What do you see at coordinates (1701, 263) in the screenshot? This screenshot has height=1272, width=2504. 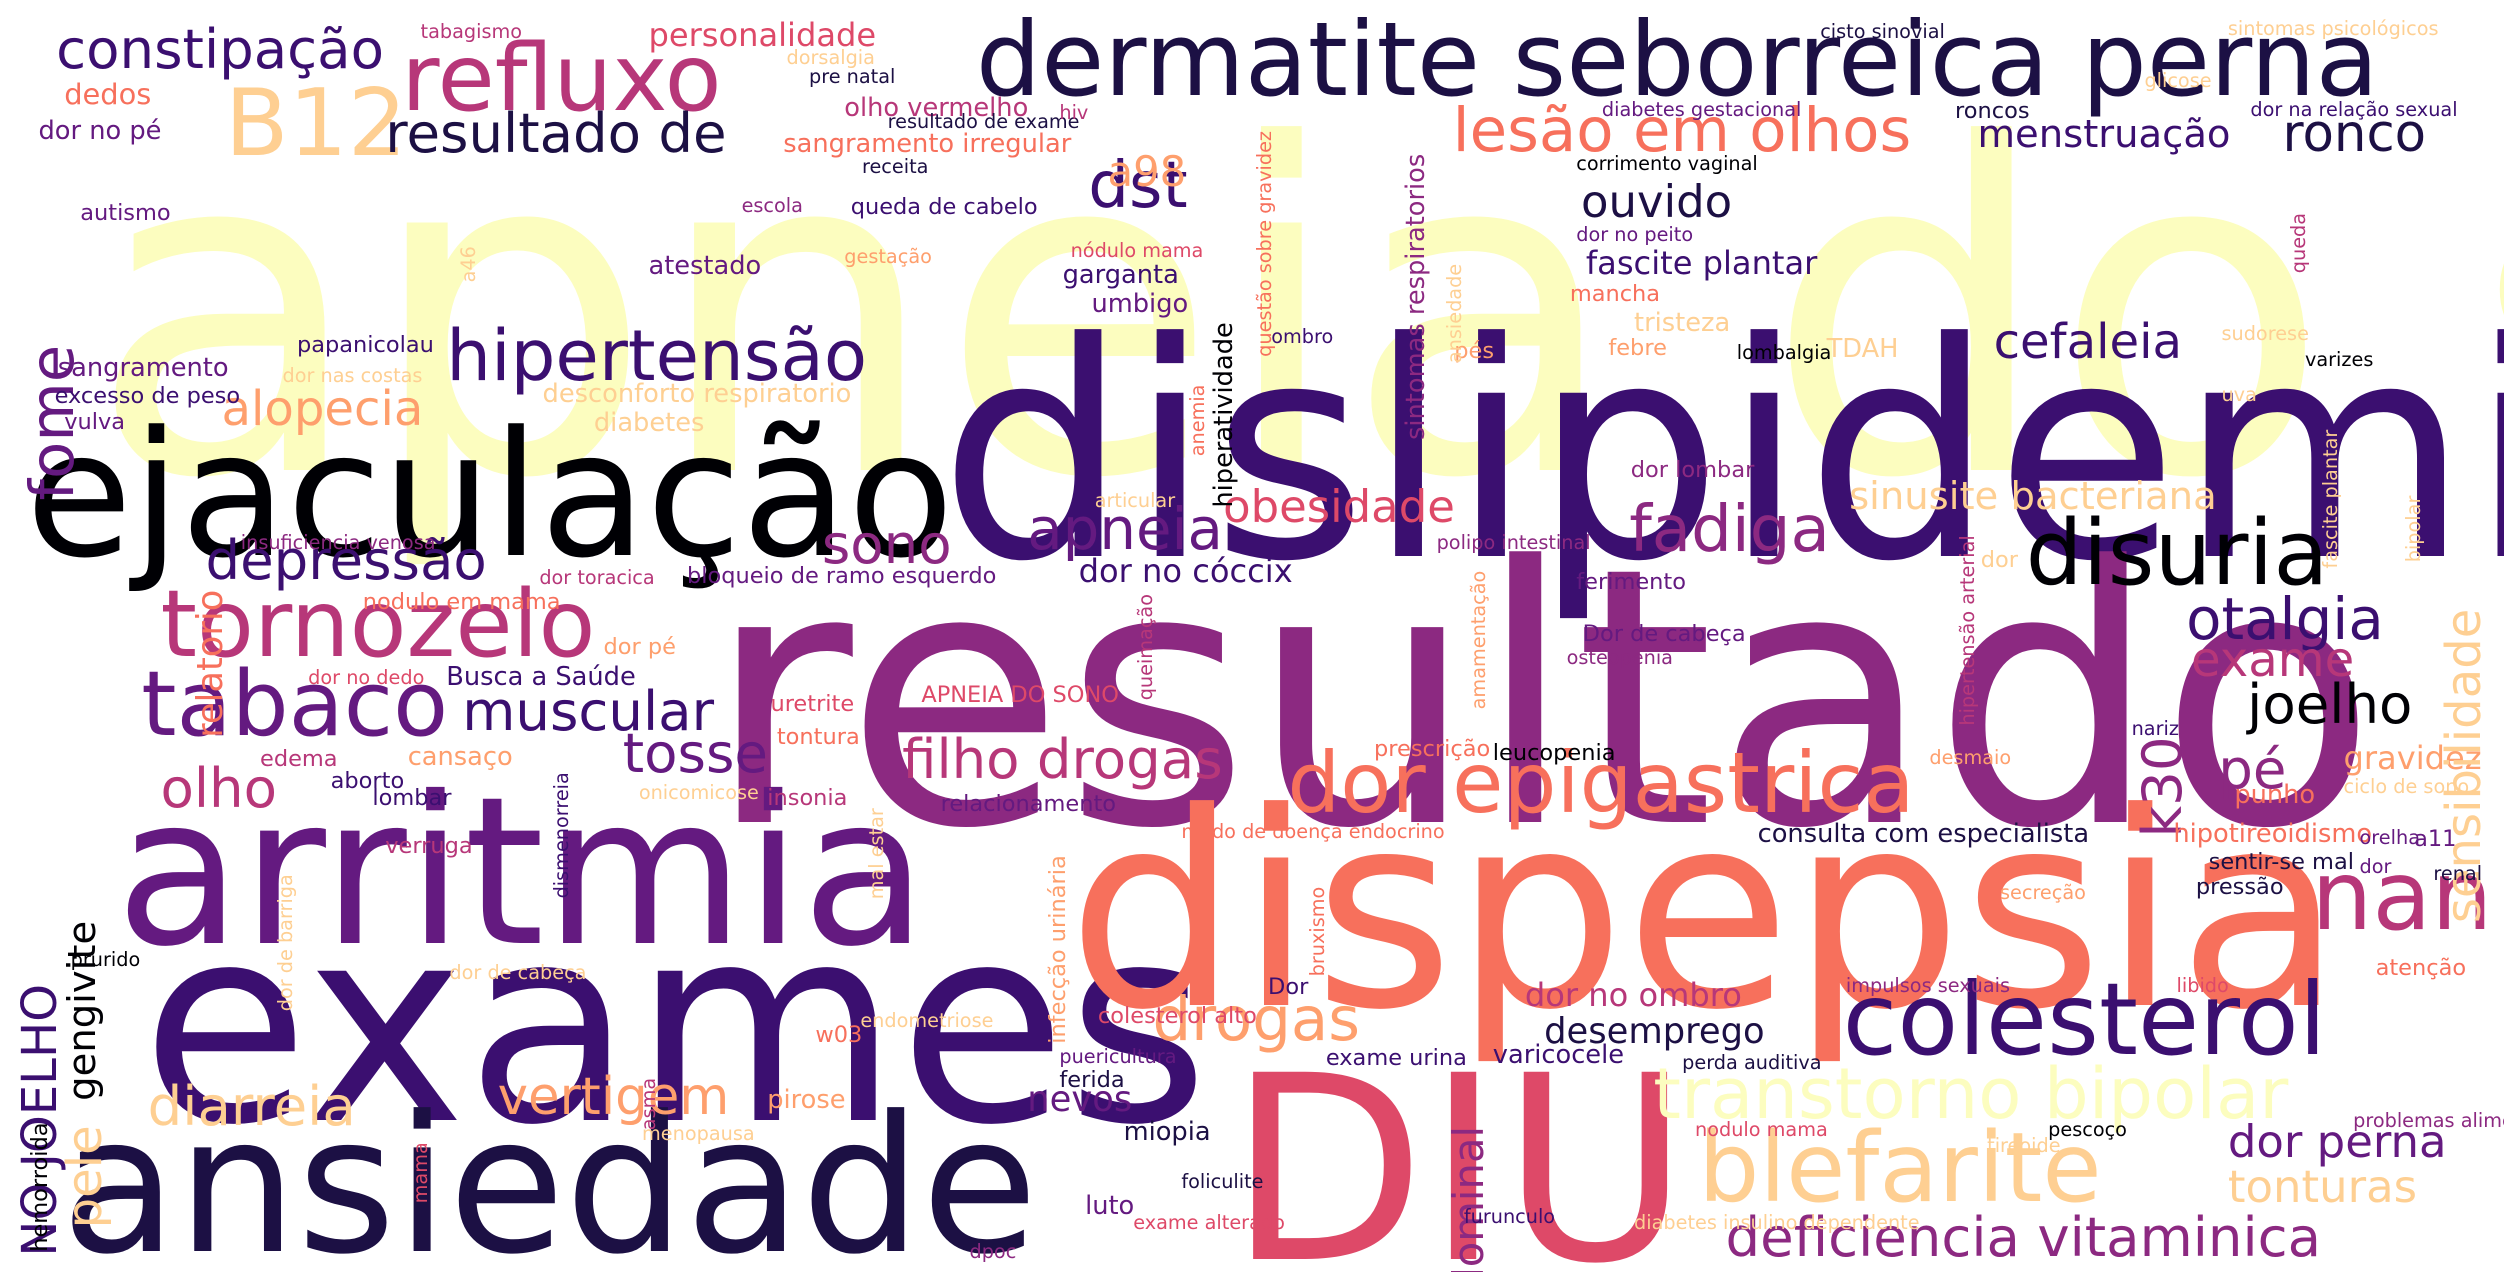 I see `cloud-word: fascite plantar` at bounding box center [1701, 263].